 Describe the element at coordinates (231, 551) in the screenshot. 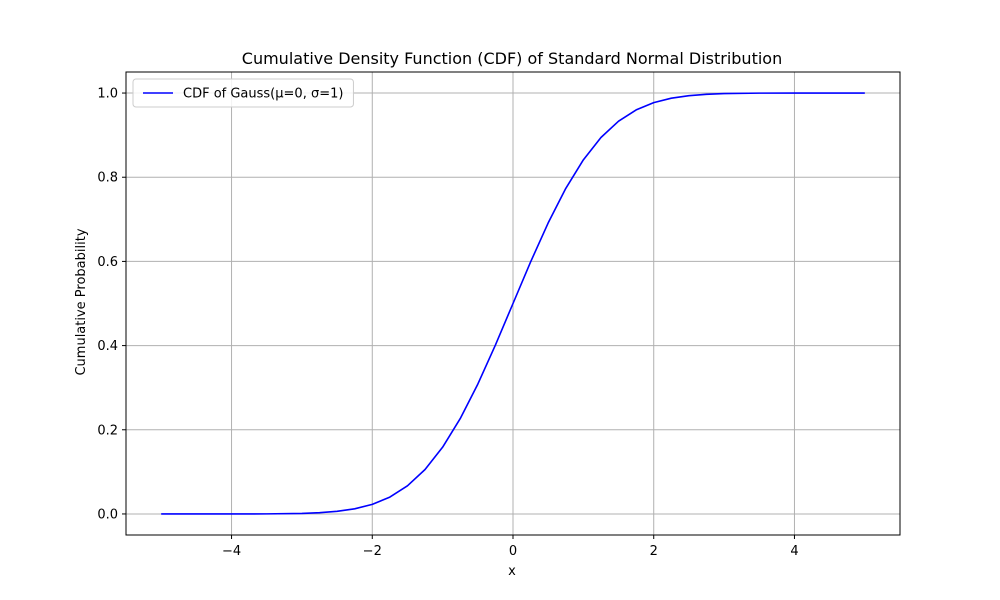

I see `x-tick-label: −4` at that location.